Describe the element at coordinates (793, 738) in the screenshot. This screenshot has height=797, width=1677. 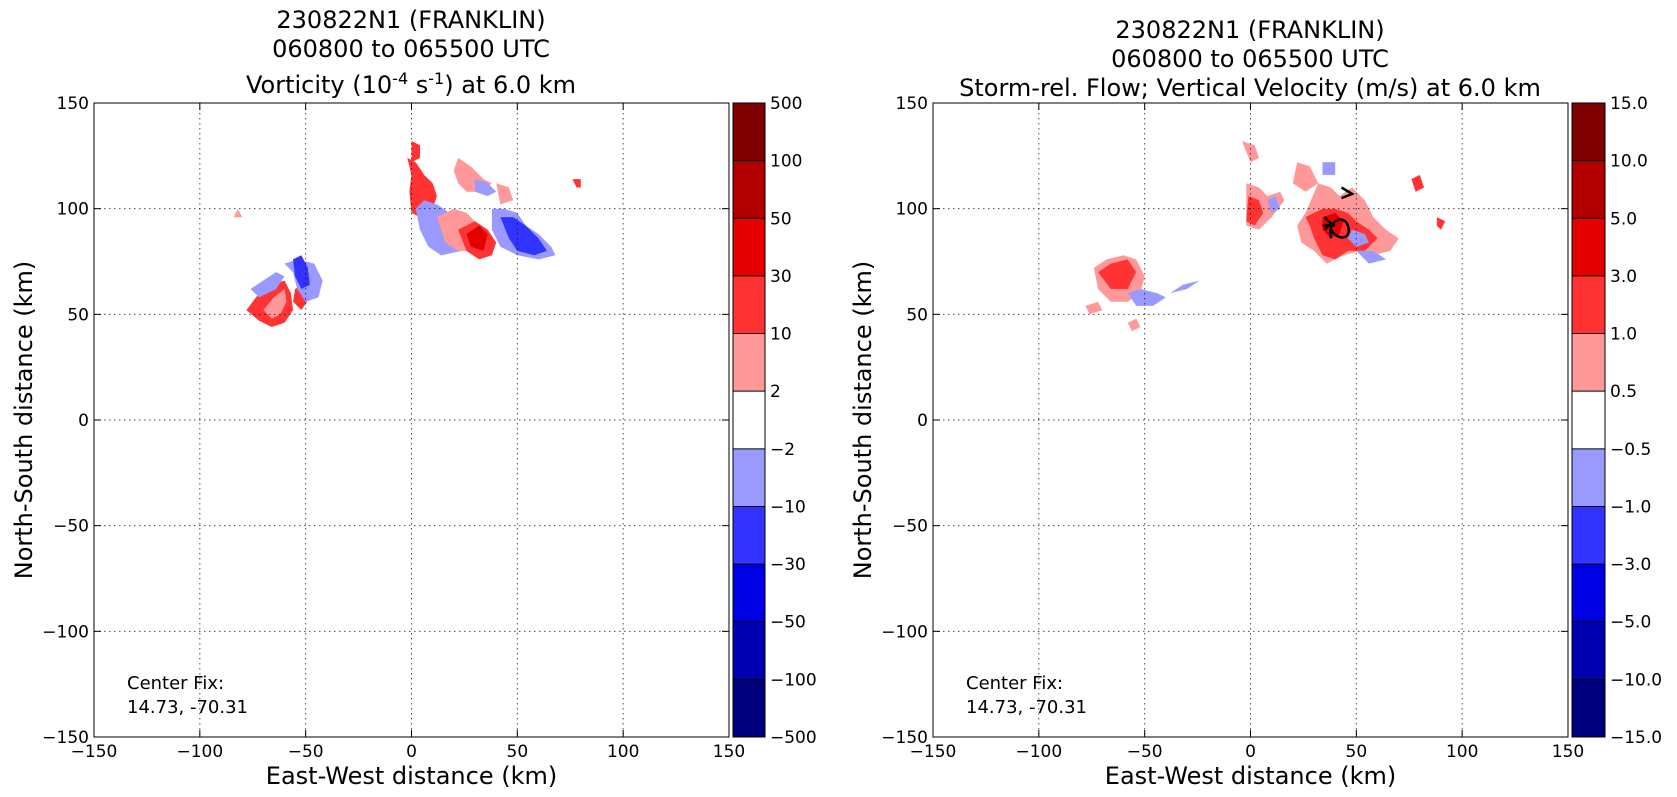
I see `colorbar-label-0: −500` at that location.